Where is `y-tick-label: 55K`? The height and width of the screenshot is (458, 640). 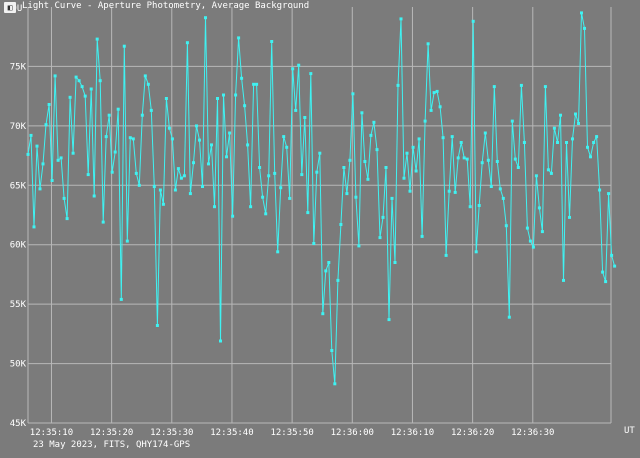 y-tick-label: 55K is located at coordinates (18, 305).